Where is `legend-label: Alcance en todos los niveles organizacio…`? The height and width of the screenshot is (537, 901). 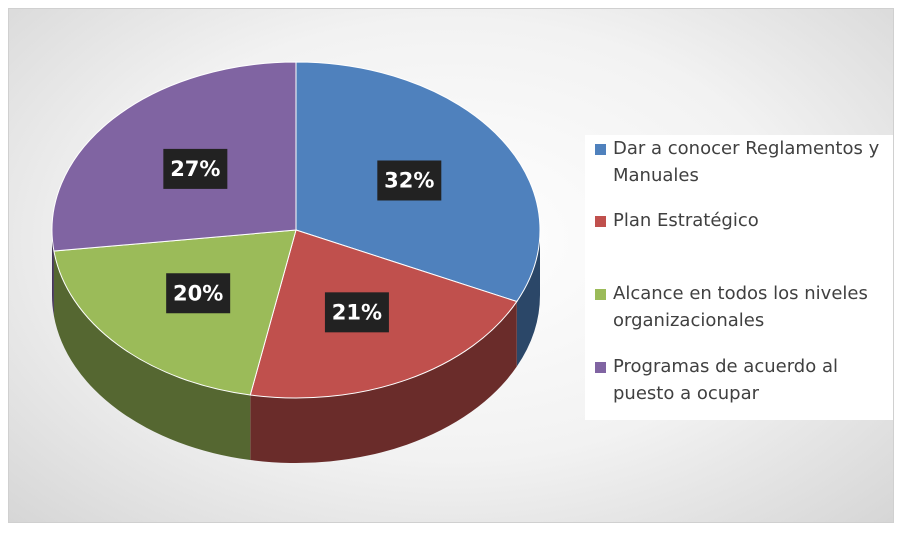
legend-label: Alcance en todos los niveles organizacio… is located at coordinates (740, 307).